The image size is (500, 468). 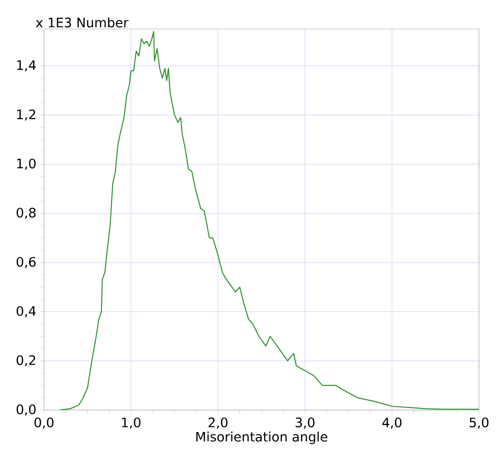 What do you see at coordinates (26, 164) in the screenshot?
I see `y-tick-label: 1,0` at bounding box center [26, 164].